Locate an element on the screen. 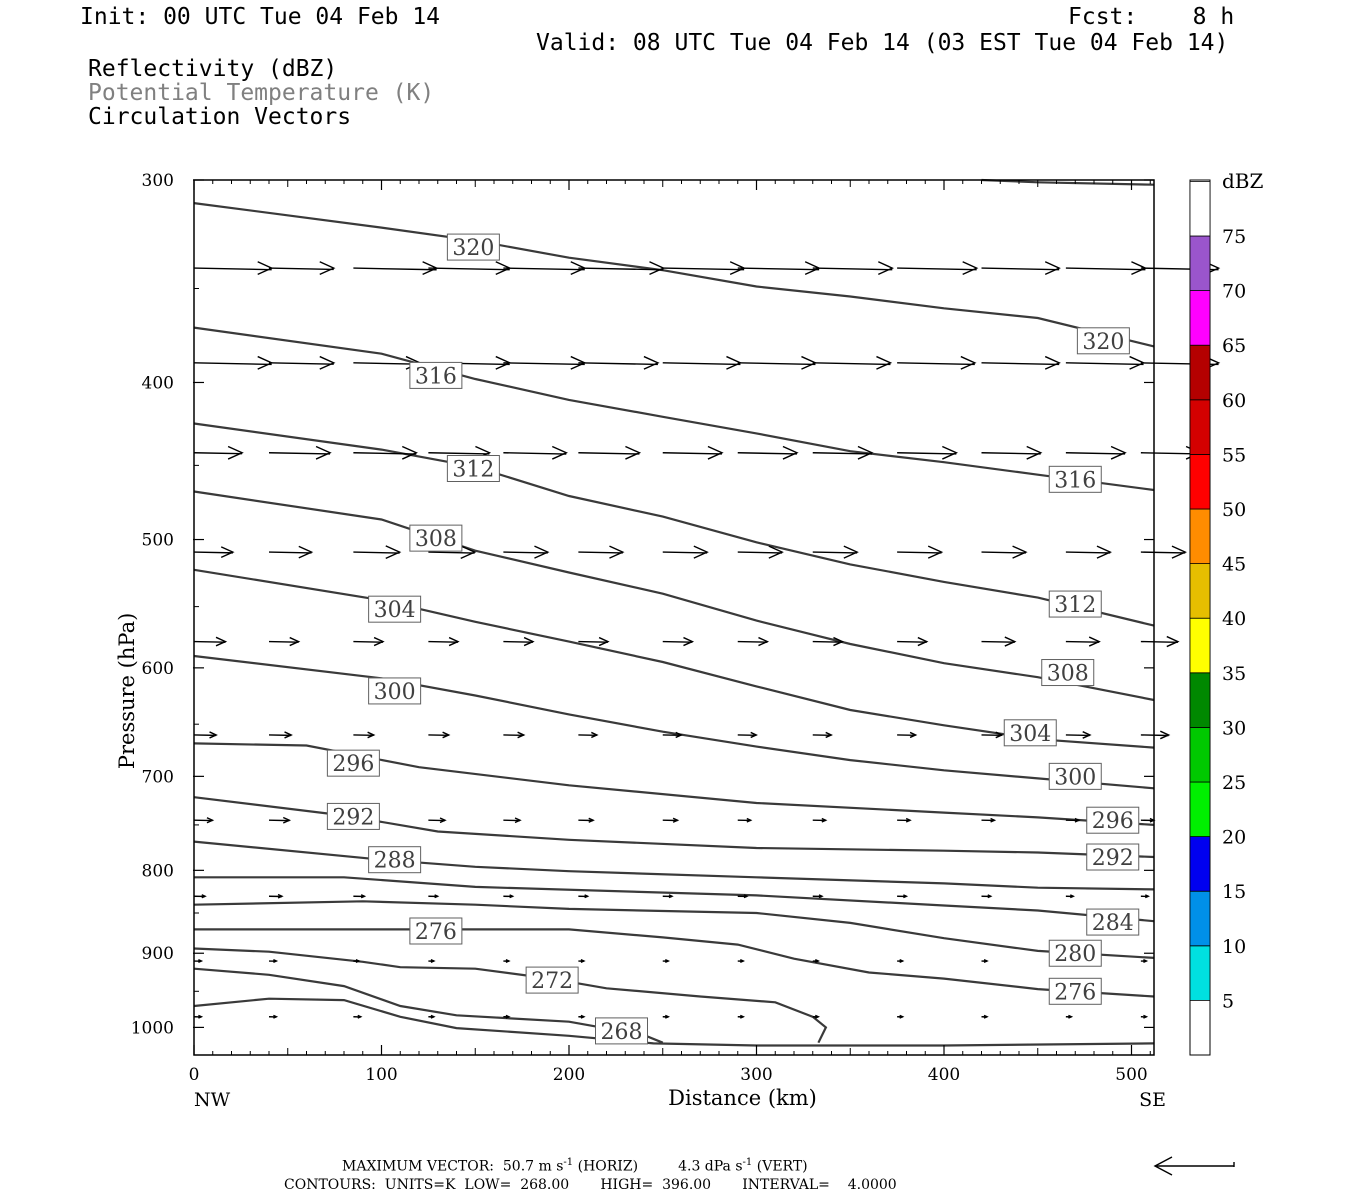 This screenshot has height=1200, width=1350. contour-label-text: 304 is located at coordinates (395, 610).